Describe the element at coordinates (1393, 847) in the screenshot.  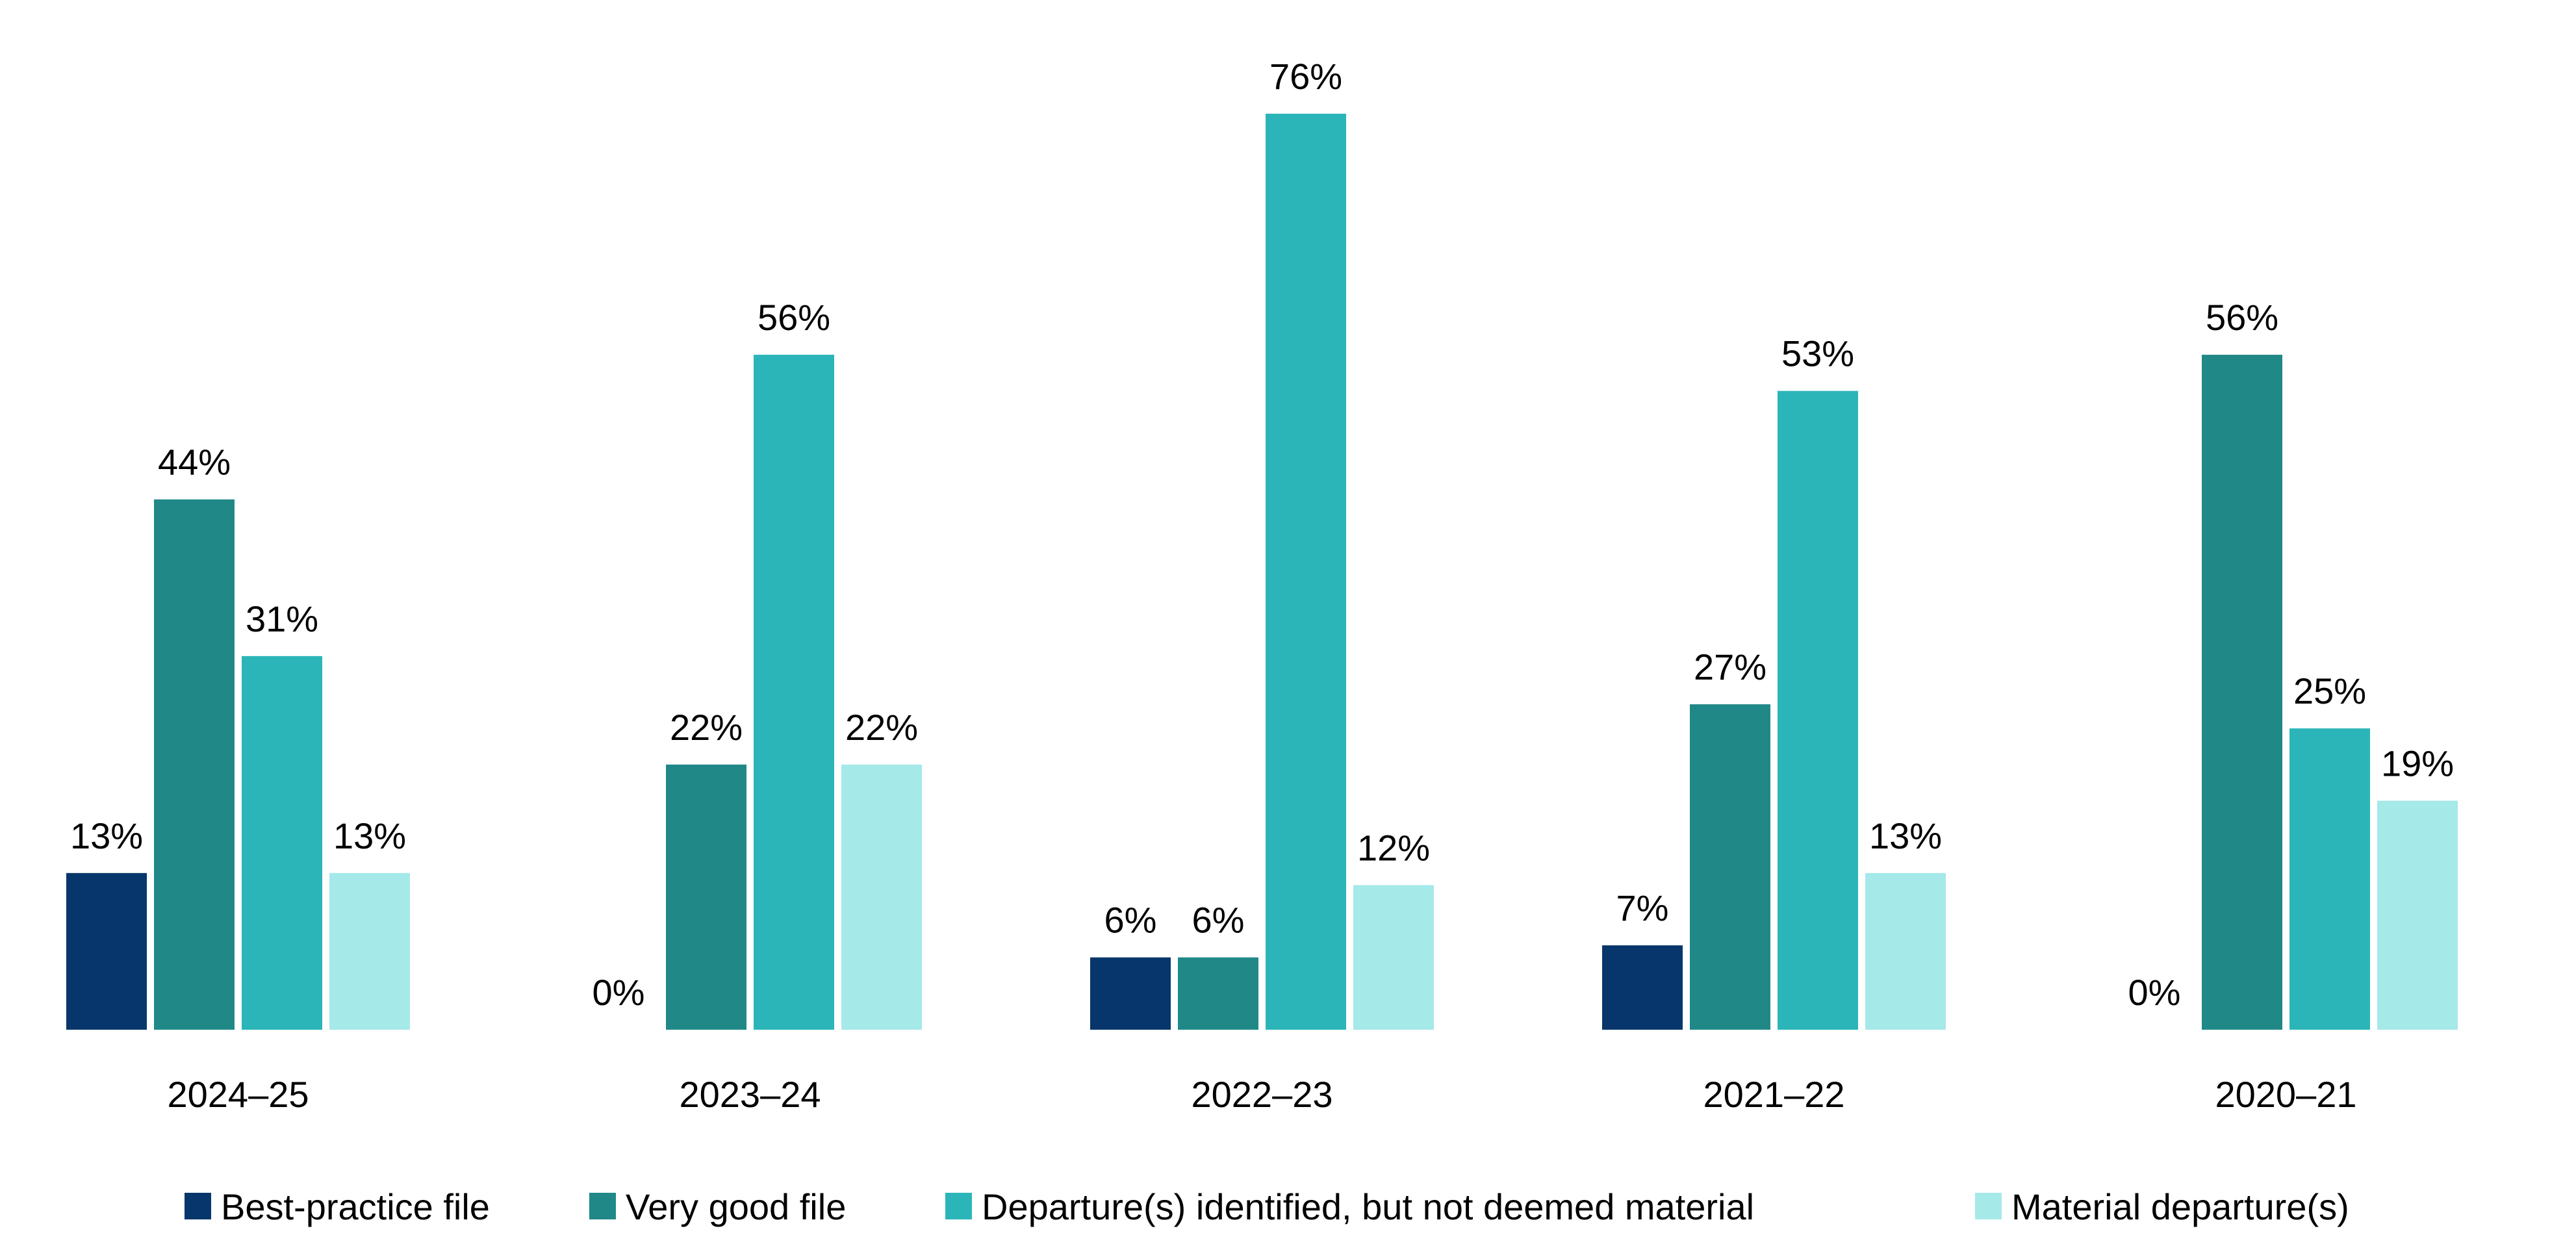
I see `data-label: 12%` at that location.